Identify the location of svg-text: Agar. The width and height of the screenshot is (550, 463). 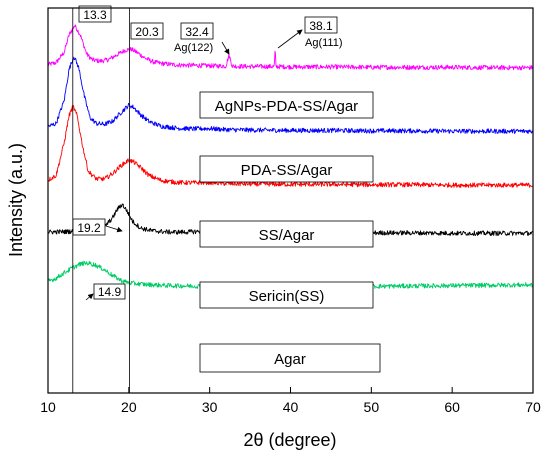
(290, 359).